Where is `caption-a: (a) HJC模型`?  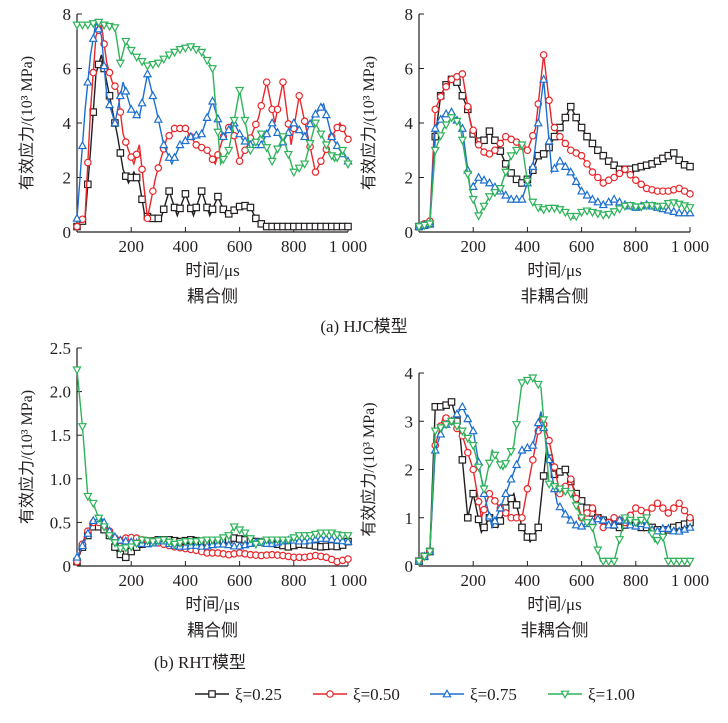
caption-a: (a) HJC模型 is located at coordinates (363, 326).